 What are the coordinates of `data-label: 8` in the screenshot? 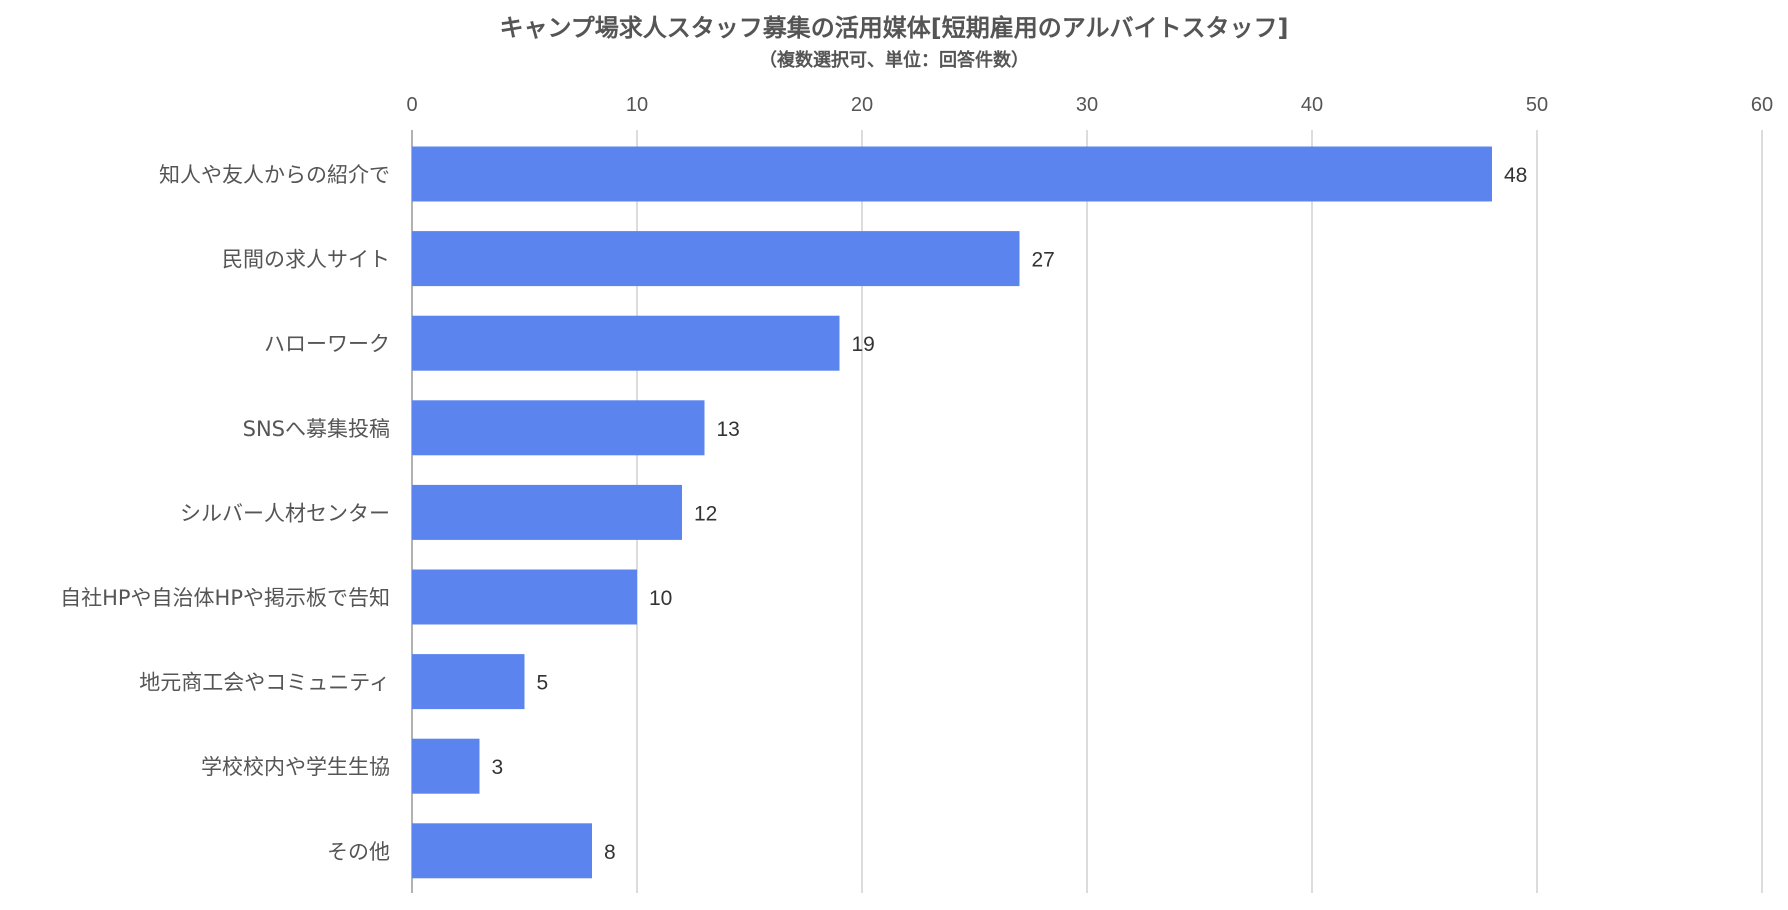 It's located at (610, 852).